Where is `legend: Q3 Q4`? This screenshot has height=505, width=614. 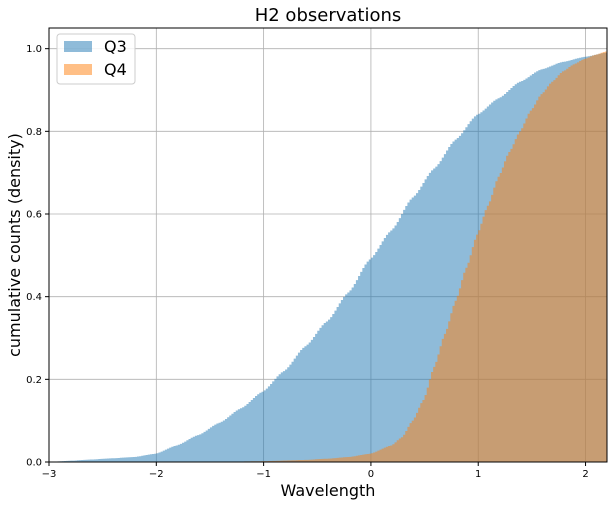
legend: Q3 Q4 is located at coordinates (96, 59).